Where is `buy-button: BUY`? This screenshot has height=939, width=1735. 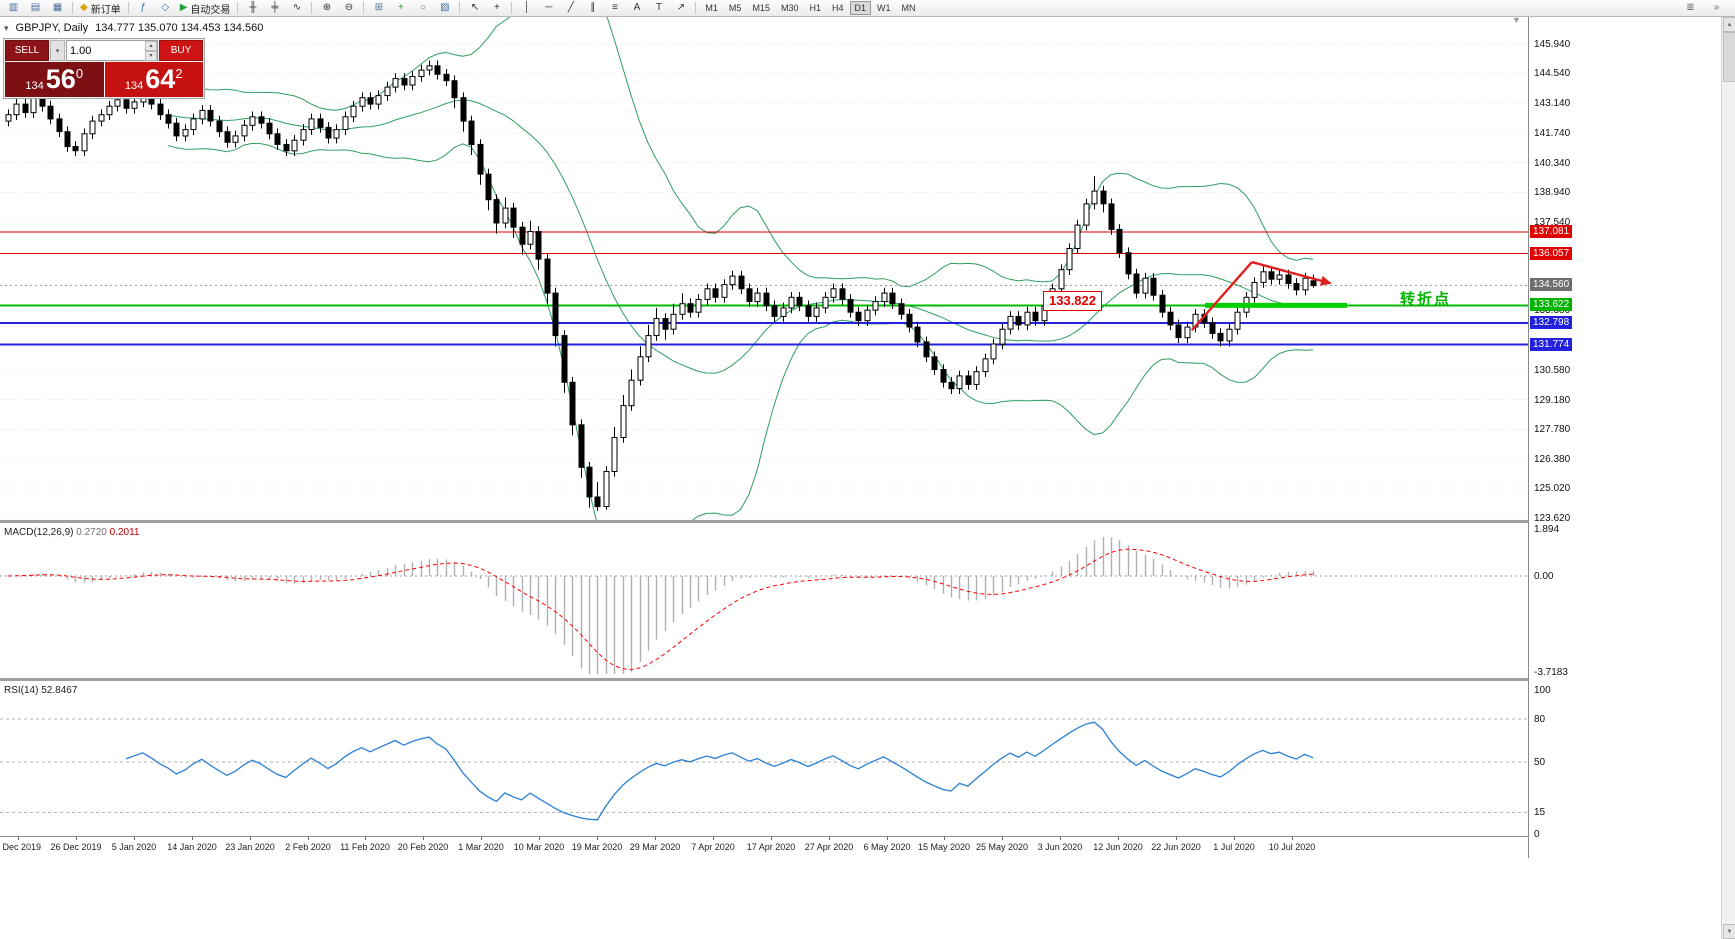
buy-button: BUY is located at coordinates (181, 50).